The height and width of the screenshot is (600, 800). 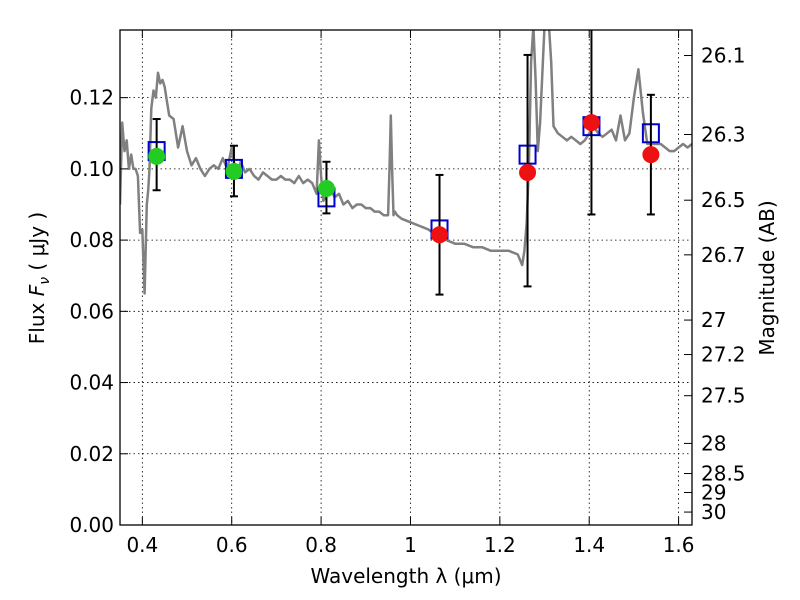 I want to click on y-tick-label: 0.02, so click(x=91, y=454).